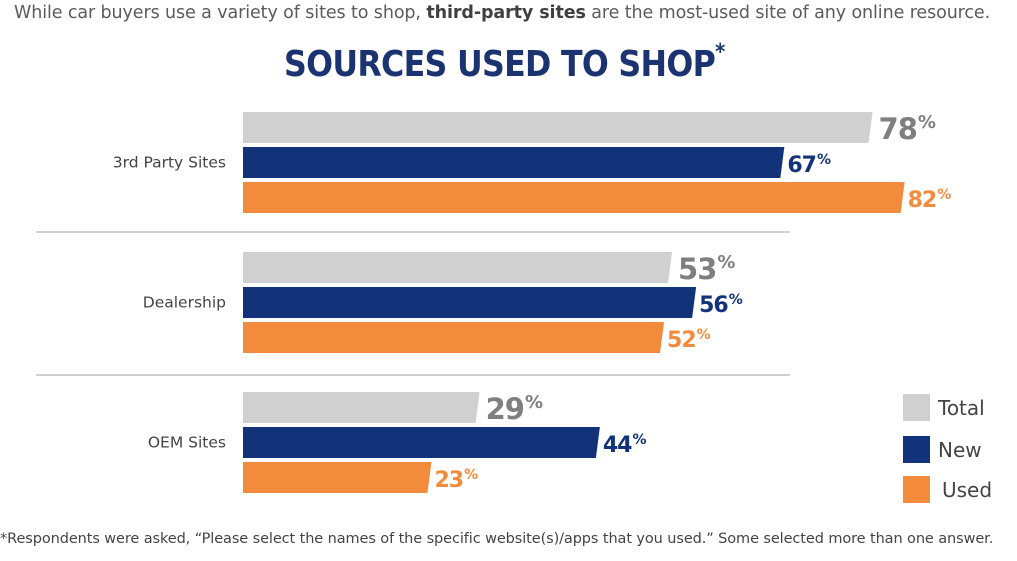  Describe the element at coordinates (907, 129) in the screenshot. I see `data-label-total: 78%` at that location.